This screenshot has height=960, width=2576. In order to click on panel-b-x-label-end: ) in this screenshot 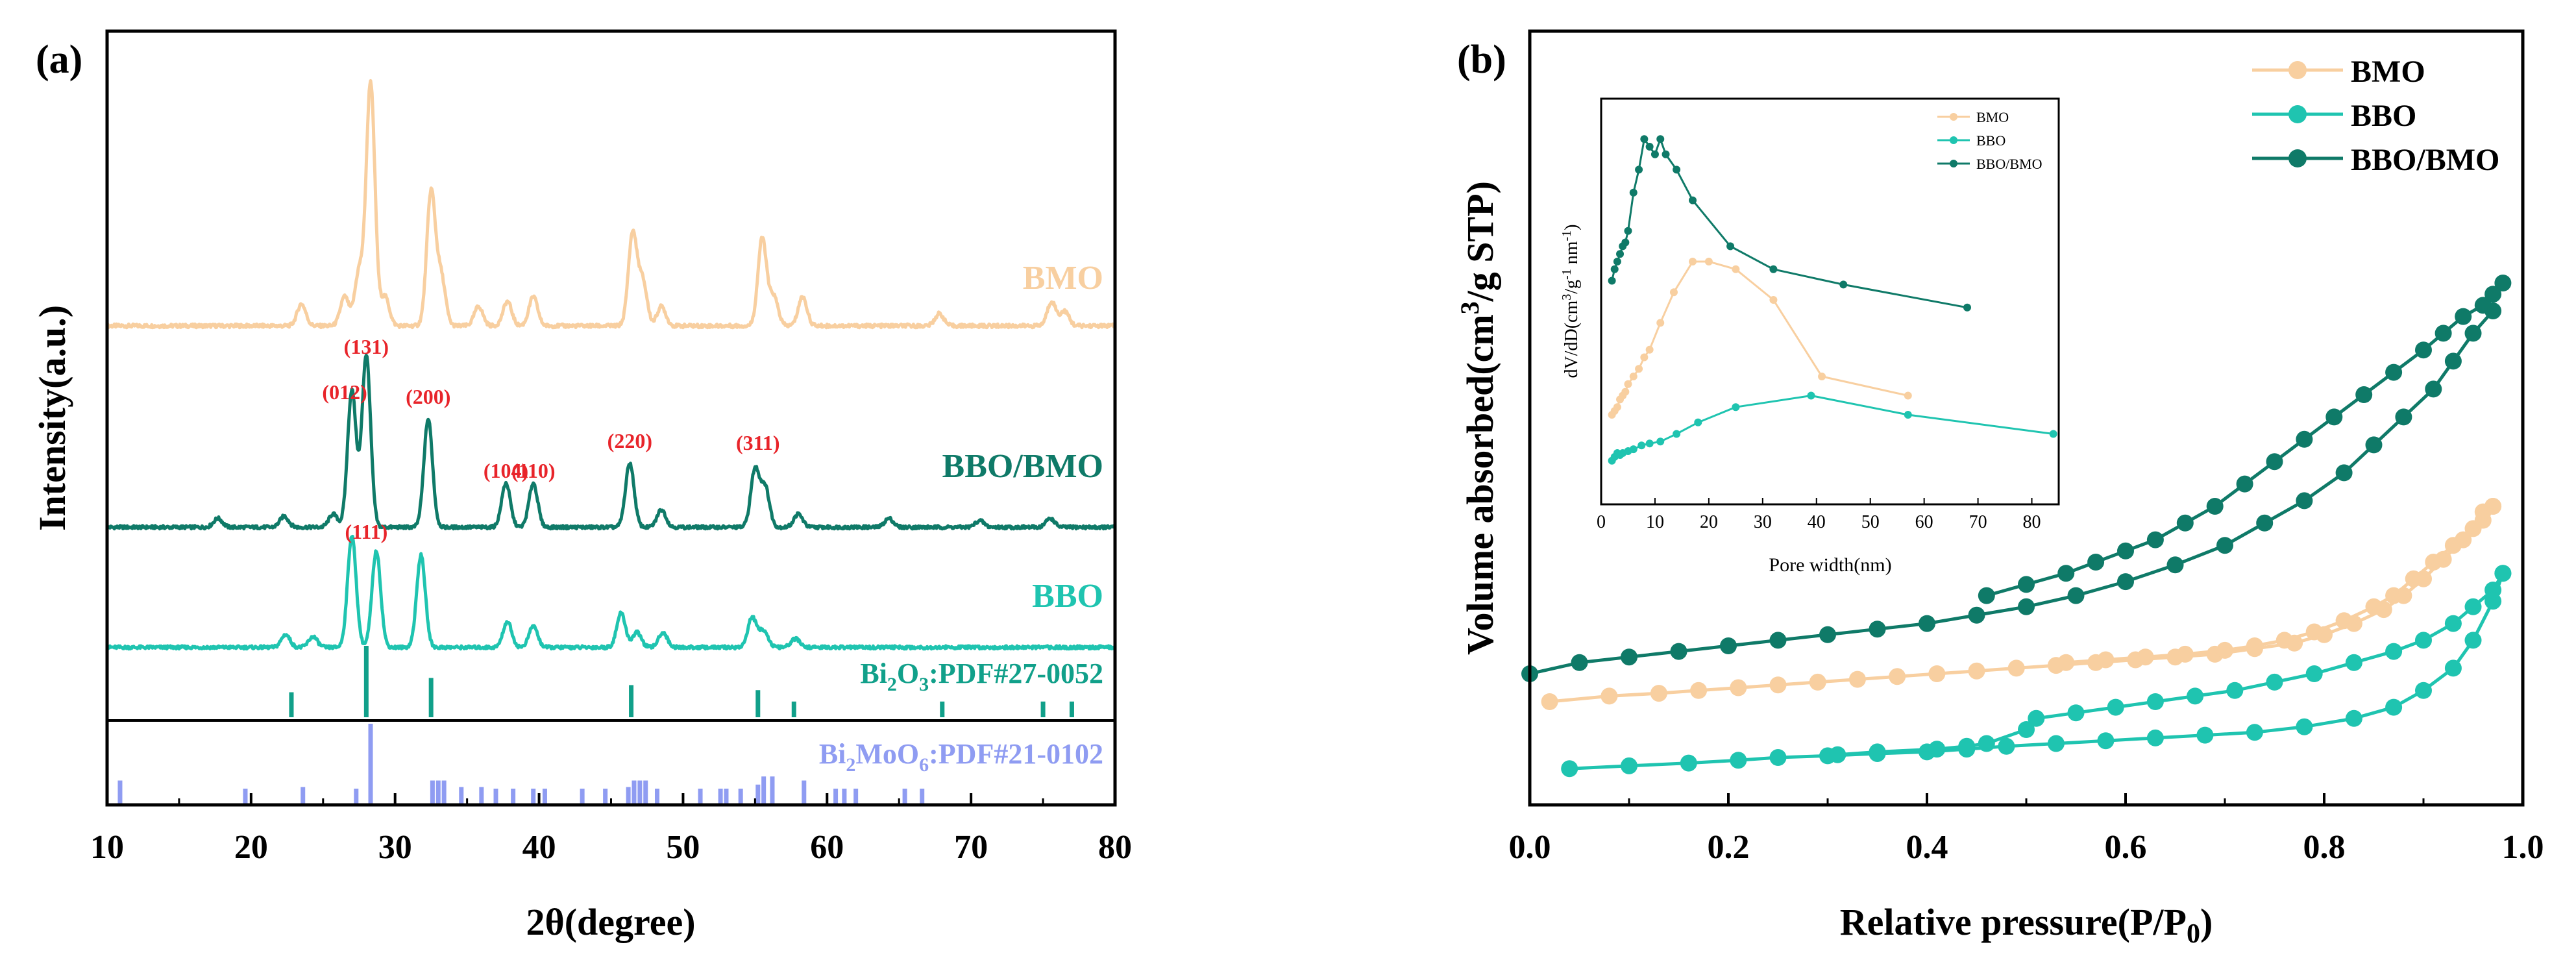, I will do `click(2206, 922)`.